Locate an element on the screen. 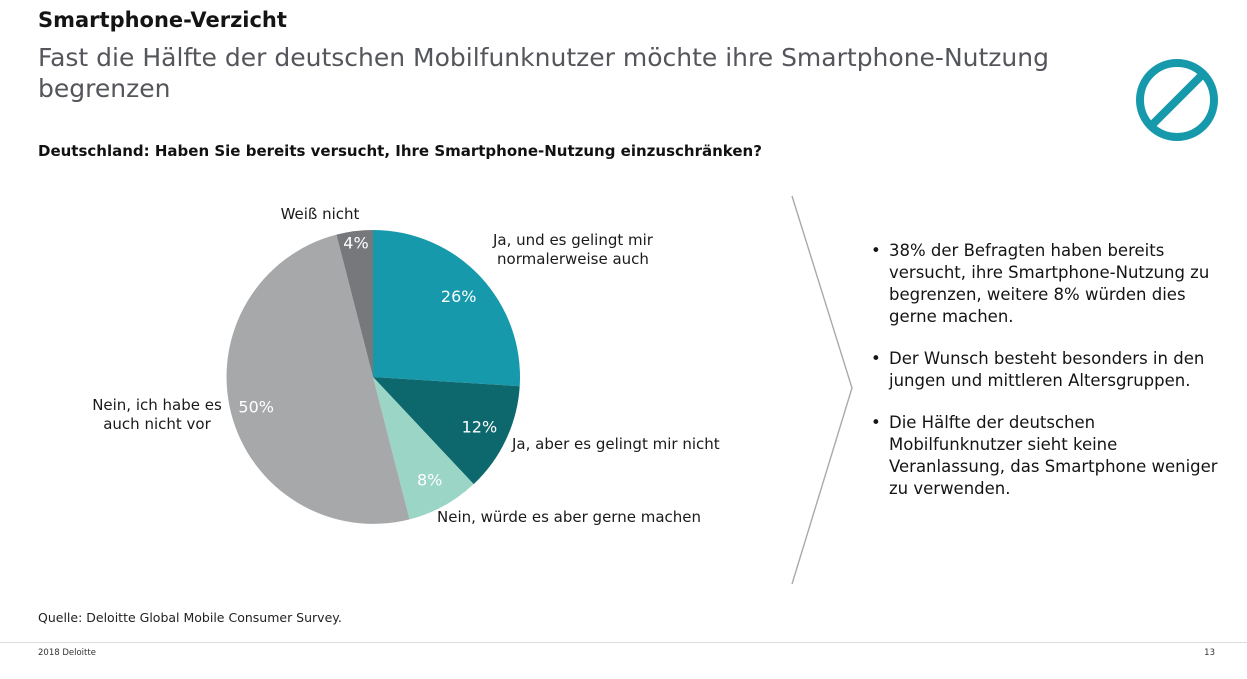 The image size is (1247, 679). chevron-divider is located at coordinates (824, 390).